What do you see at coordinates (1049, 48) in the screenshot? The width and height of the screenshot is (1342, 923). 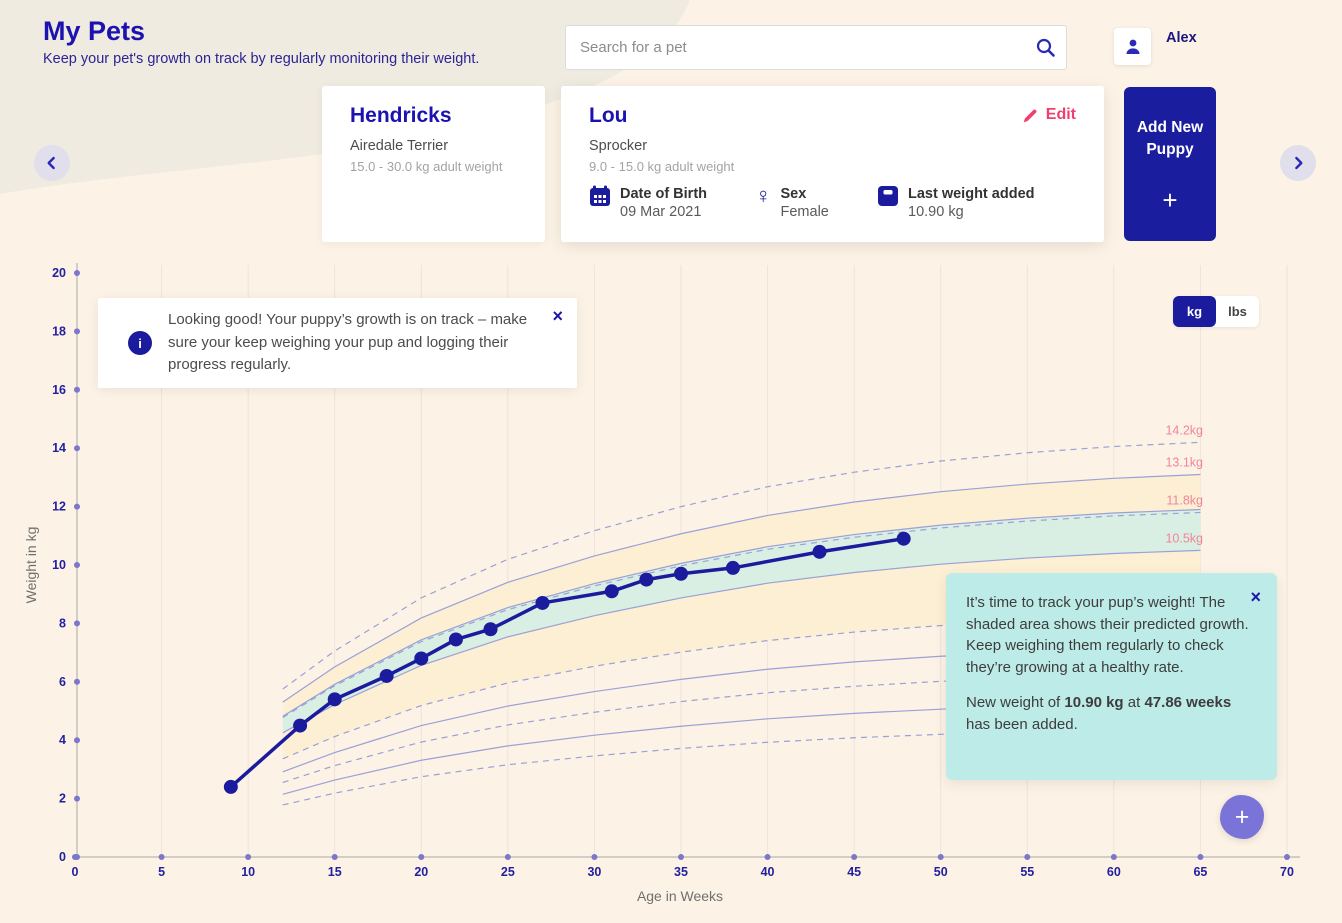 I see `search-icon` at bounding box center [1049, 48].